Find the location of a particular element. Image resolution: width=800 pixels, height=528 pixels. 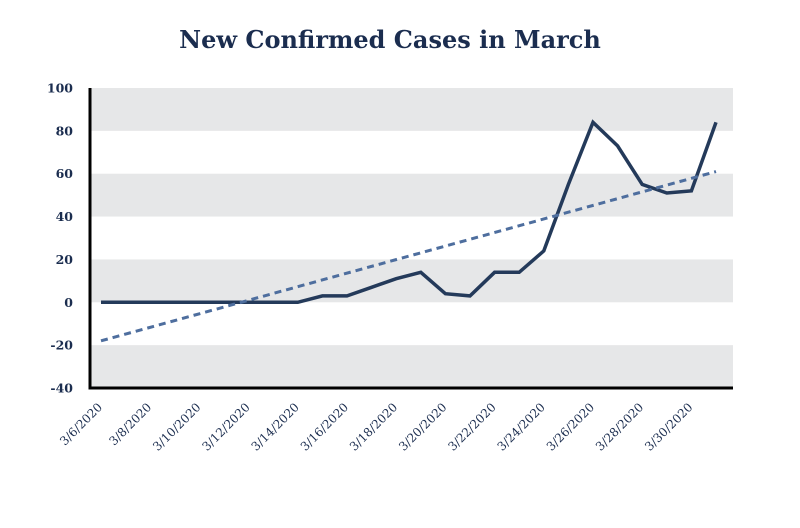

x-tick-label: 3/16/2020 is located at coordinates (324, 426).